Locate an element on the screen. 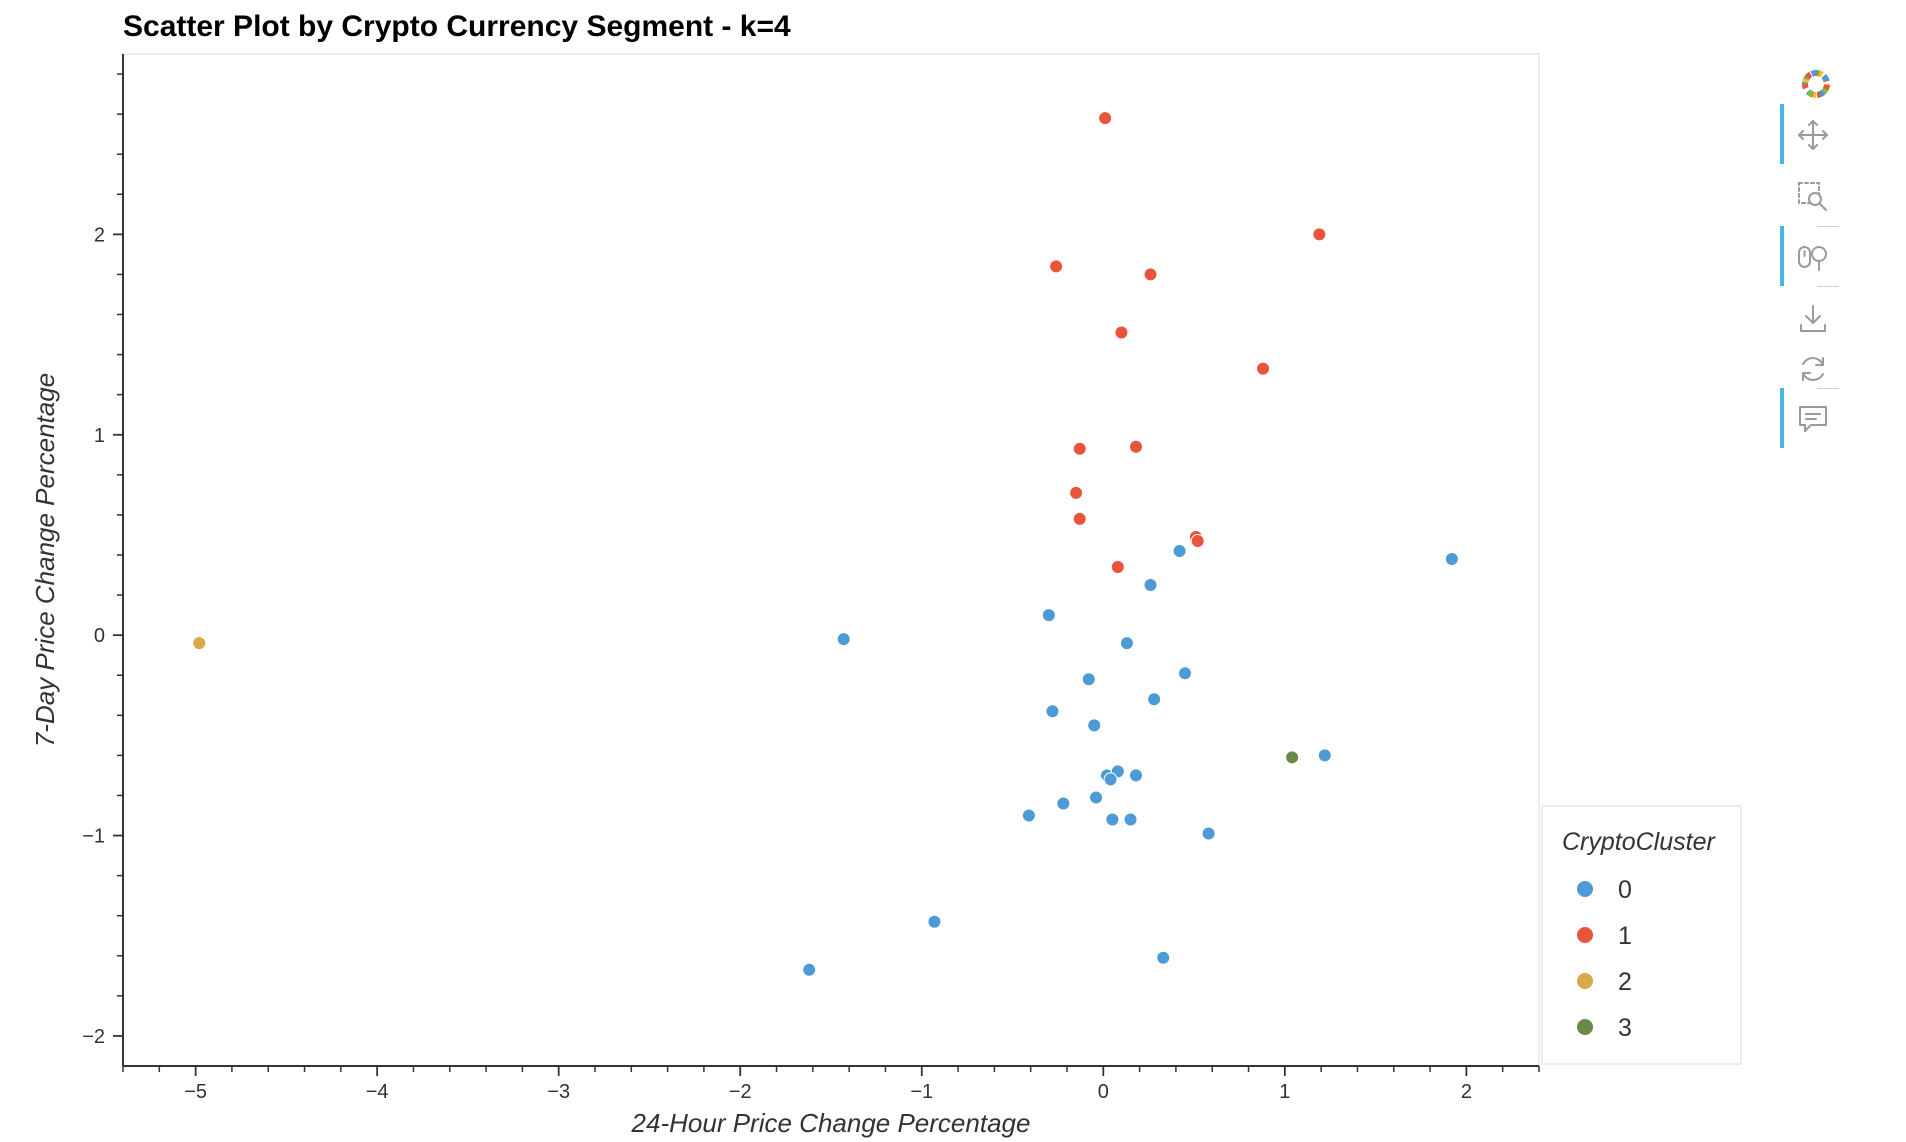  pan-tool-active-indicator is located at coordinates (1782, 134).